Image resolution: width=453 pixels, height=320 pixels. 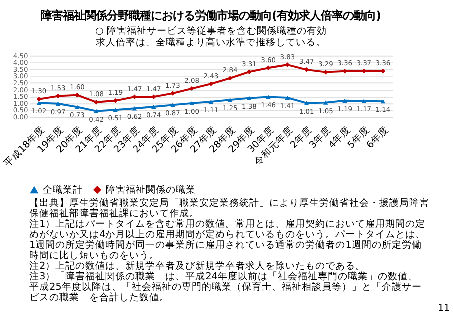 I want to click on text: 注3）「障害福祉関係の職業」は、平成24年度以前は「社会福祉専門の職業」の数値、平成25年度以降は、「社会福祉の専門的職業（保育士、福祉相談員等）」と「介護サービスの職業」を合計した数値。, so click(x=226, y=287).